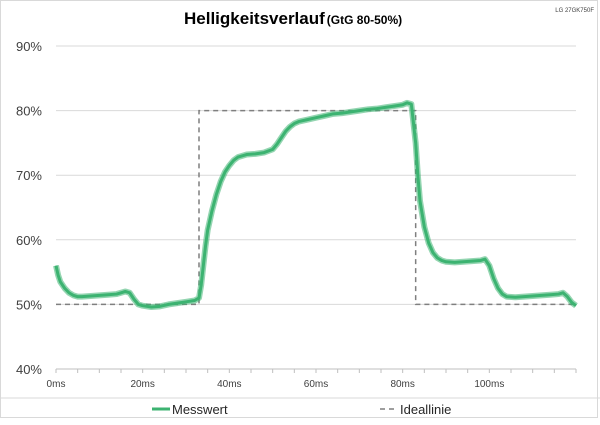 Image resolution: width=600 pixels, height=425 pixels. What do you see at coordinates (276, 384) in the screenshot?
I see `x-tick-labels: 0ms 20ms 40ms 60ms 80ms 100ms` at bounding box center [276, 384].